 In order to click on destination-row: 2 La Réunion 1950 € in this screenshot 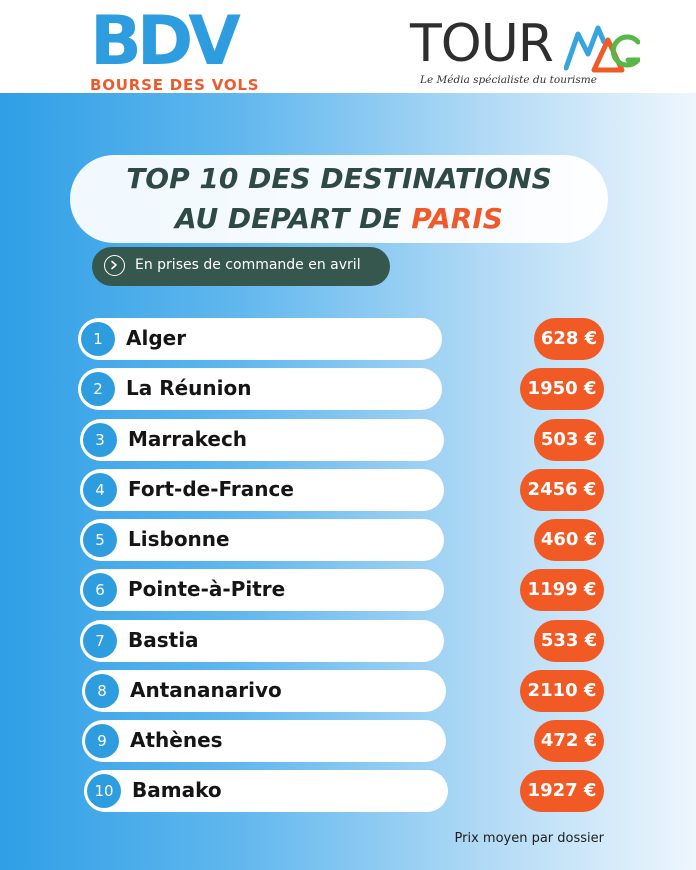, I will do `click(348, 389)`.